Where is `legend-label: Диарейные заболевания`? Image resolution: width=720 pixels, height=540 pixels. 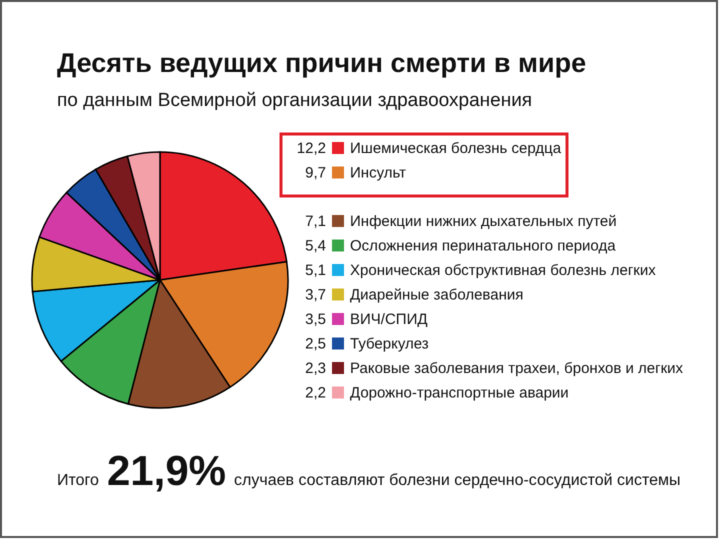
legend-label: Диарейные заболевания is located at coordinates (437, 295).